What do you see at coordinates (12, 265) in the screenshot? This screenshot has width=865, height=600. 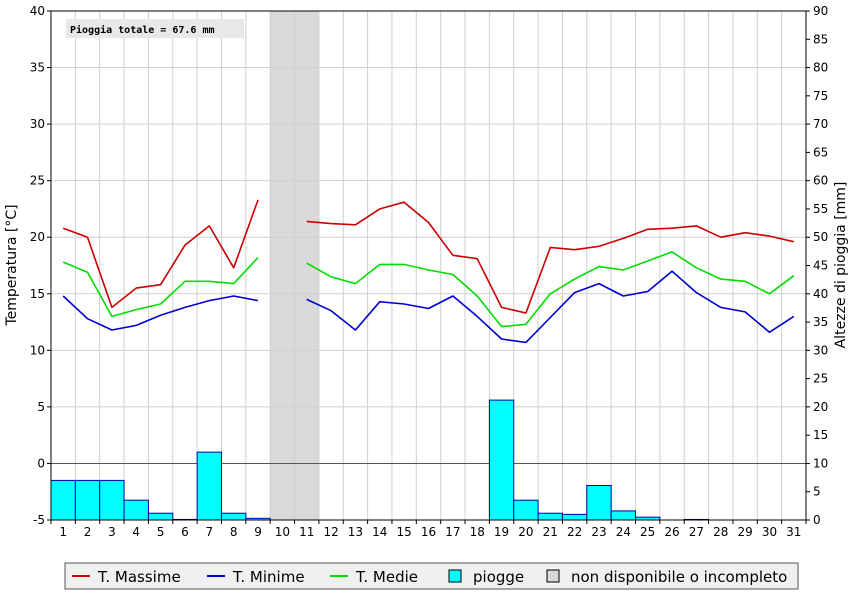 I see `y-axis-left-title: Temperatura [°C]` at bounding box center [12, 265].